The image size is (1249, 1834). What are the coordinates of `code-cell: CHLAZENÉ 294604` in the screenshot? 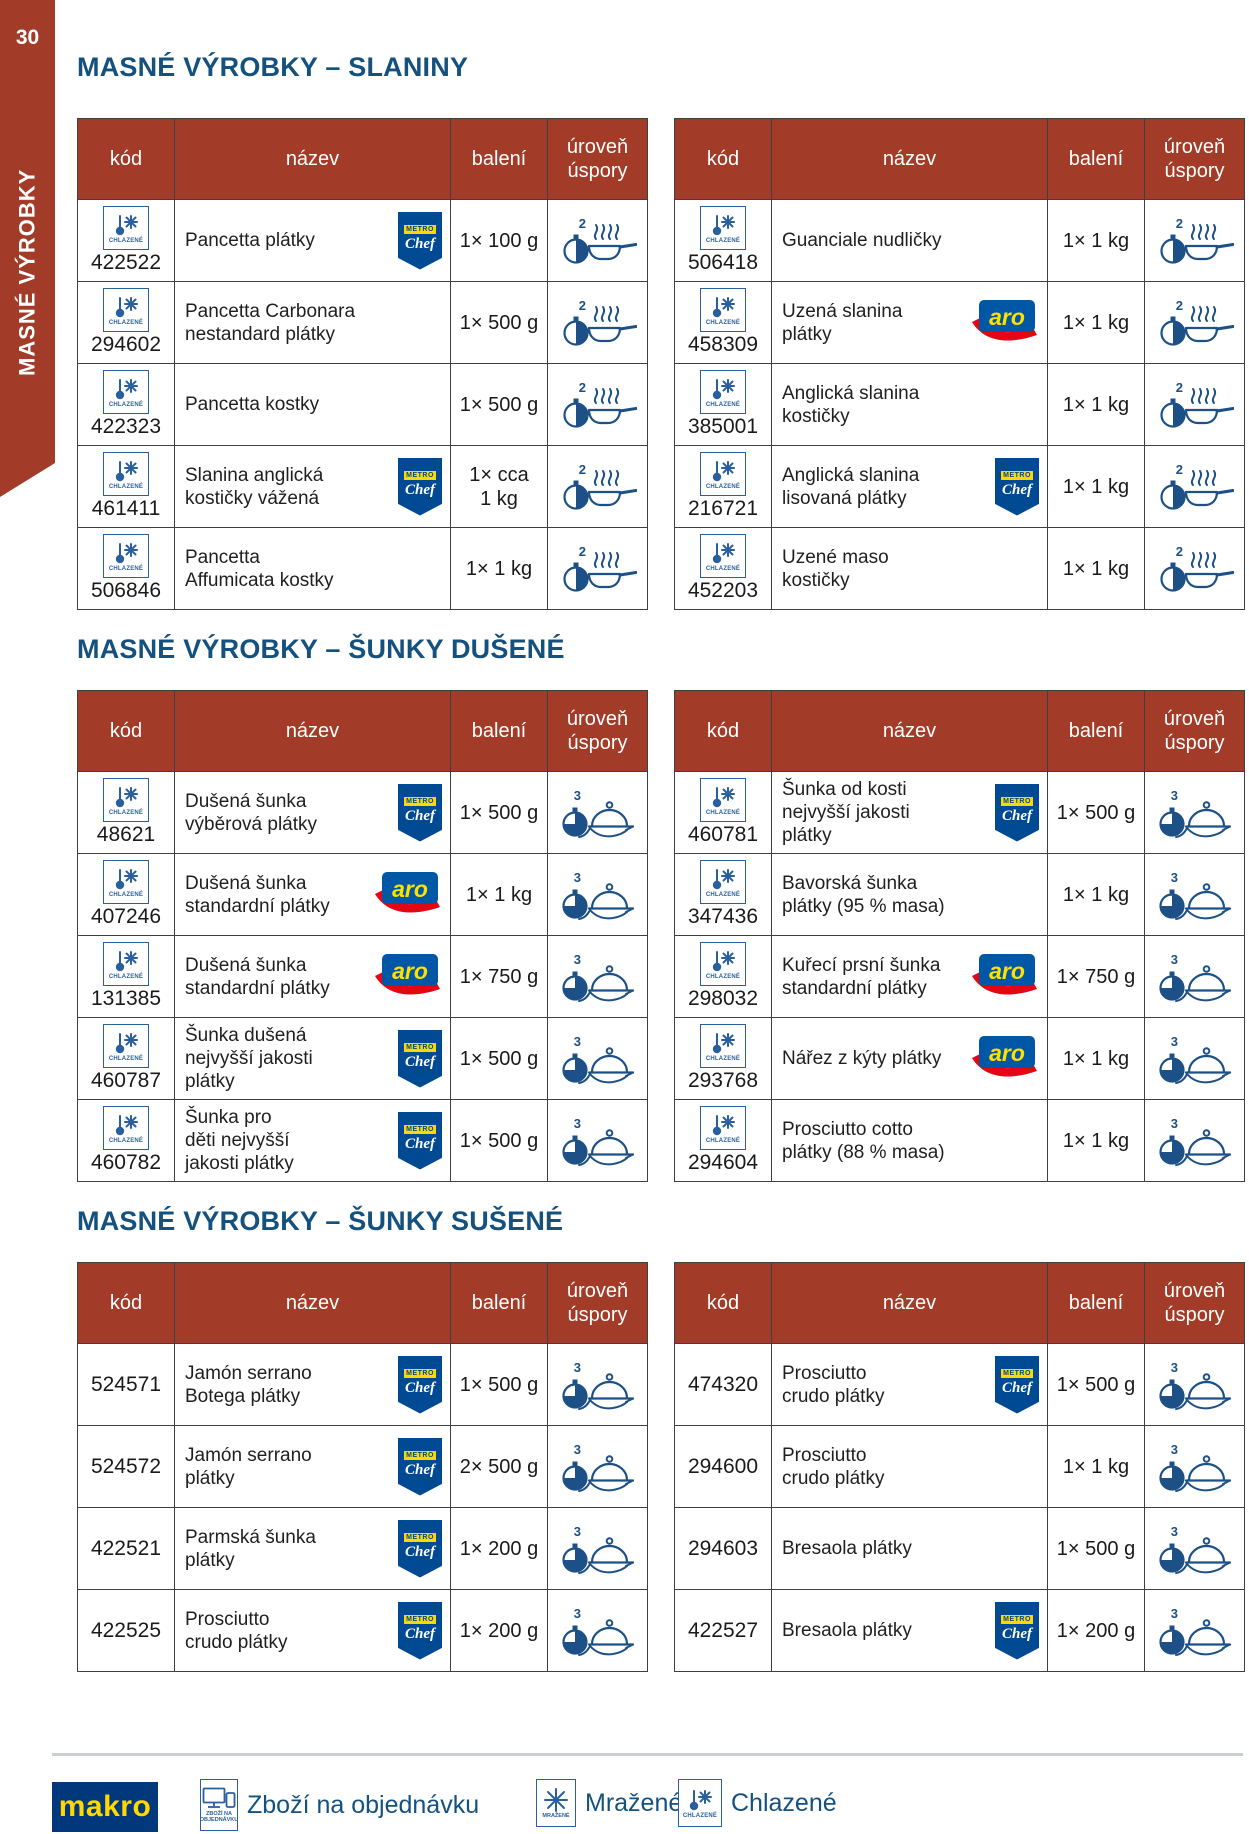 It's located at (723, 1140).